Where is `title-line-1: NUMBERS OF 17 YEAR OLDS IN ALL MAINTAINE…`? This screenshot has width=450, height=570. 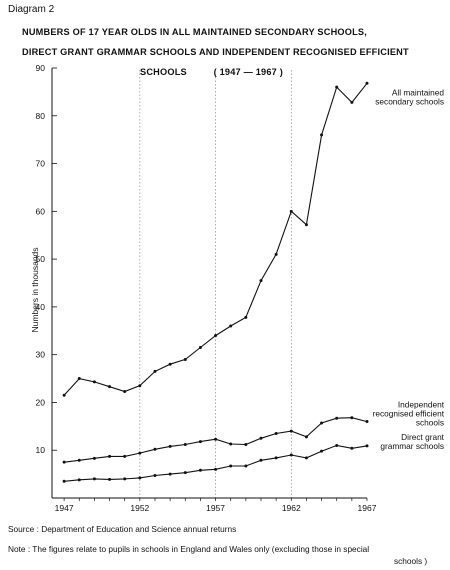
title-line-1: NUMBERS OF 17 YEAR OLDS IN ALL MAINTAINE… is located at coordinates (194, 32).